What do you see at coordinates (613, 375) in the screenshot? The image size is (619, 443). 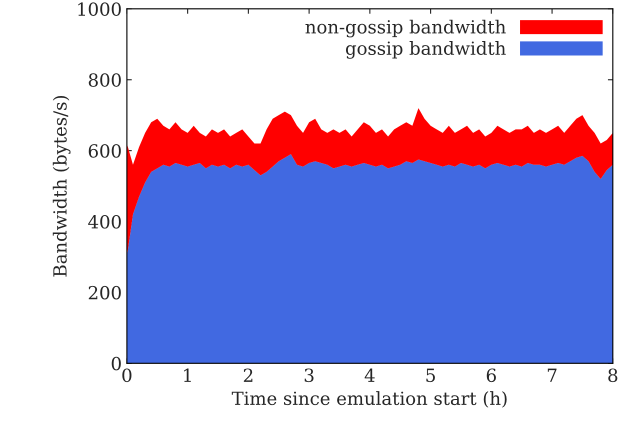 I see `x-tick-label: 8` at bounding box center [613, 375].